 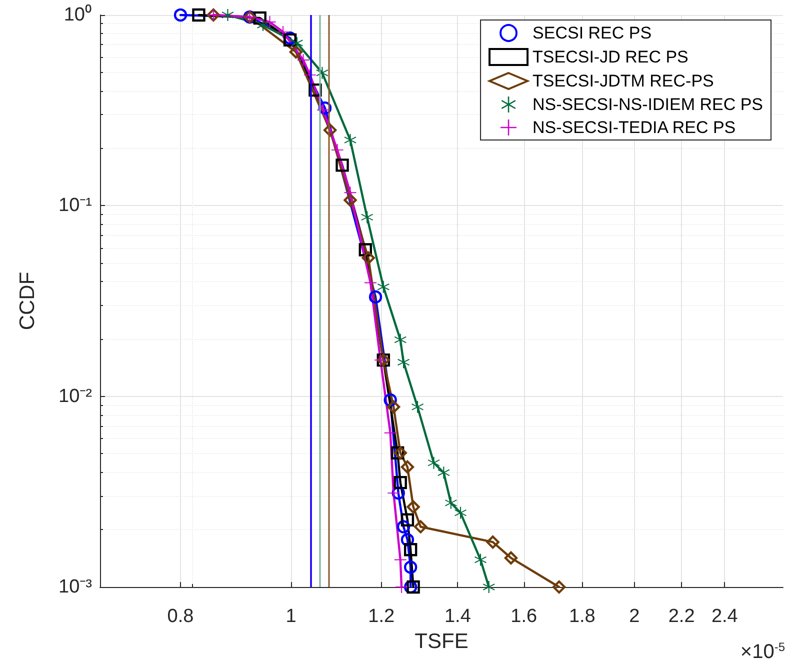 I want to click on x-tick-label: 1.4, so click(x=458, y=616).